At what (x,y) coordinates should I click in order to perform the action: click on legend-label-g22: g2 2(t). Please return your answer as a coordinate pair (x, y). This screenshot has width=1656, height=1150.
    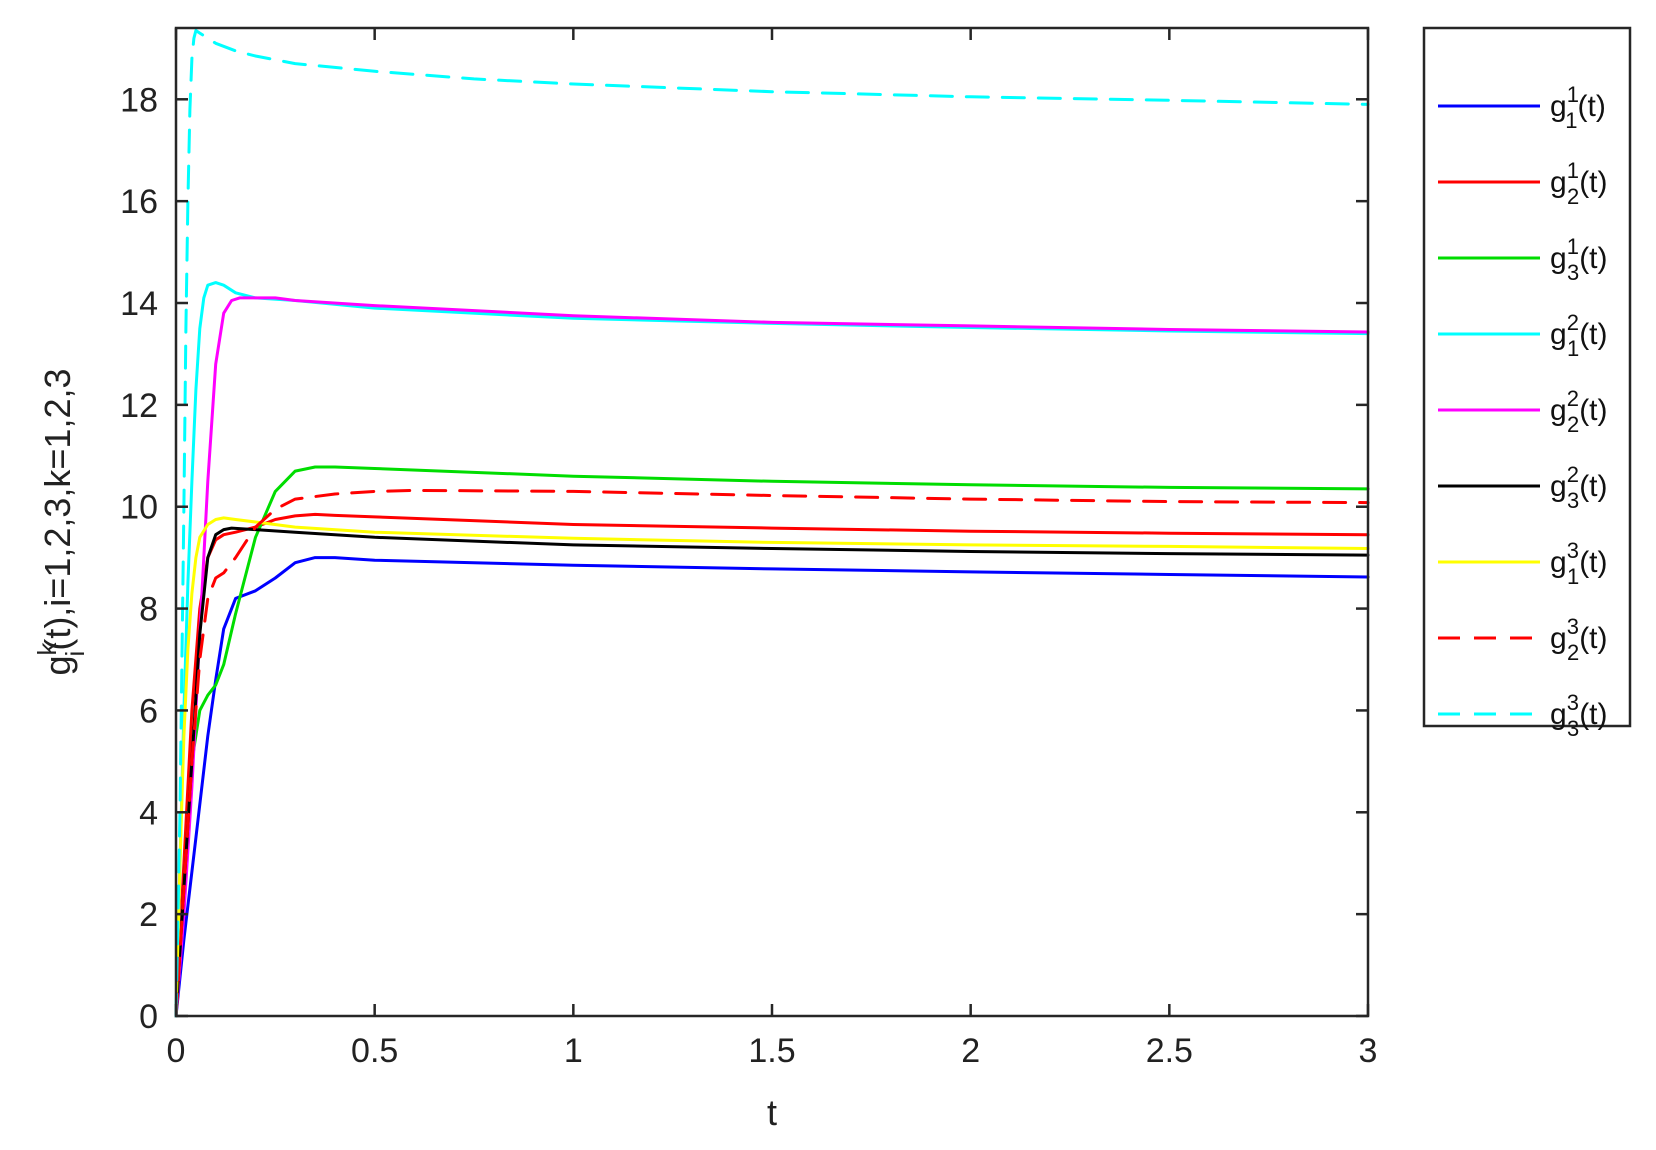
    Looking at the image, I should click on (1579, 411).